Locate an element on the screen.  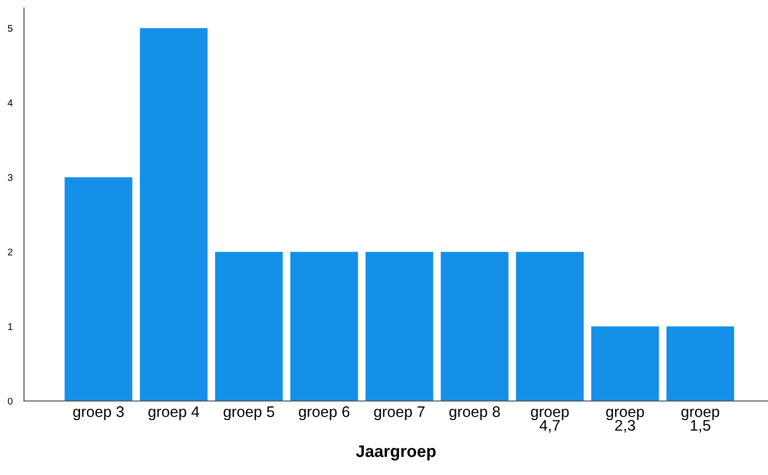
y-tick-label: 3 is located at coordinates (10, 177).